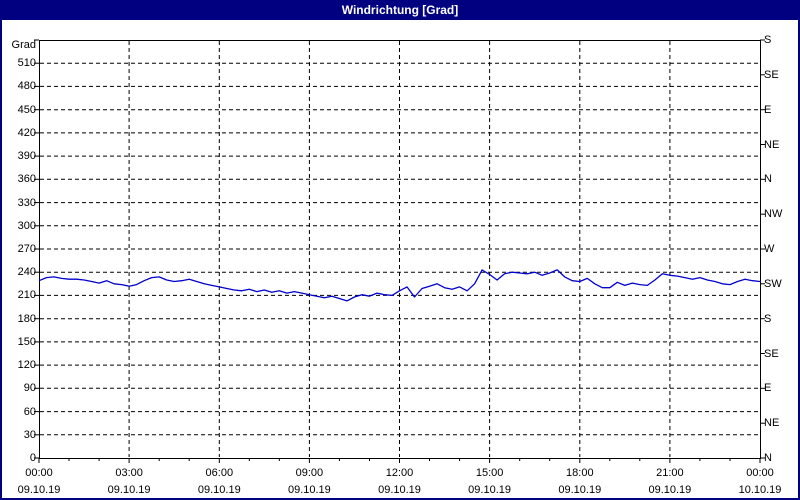 The width and height of the screenshot is (800, 500). I want to click on y-left-tick-label: 180, so click(26, 318).